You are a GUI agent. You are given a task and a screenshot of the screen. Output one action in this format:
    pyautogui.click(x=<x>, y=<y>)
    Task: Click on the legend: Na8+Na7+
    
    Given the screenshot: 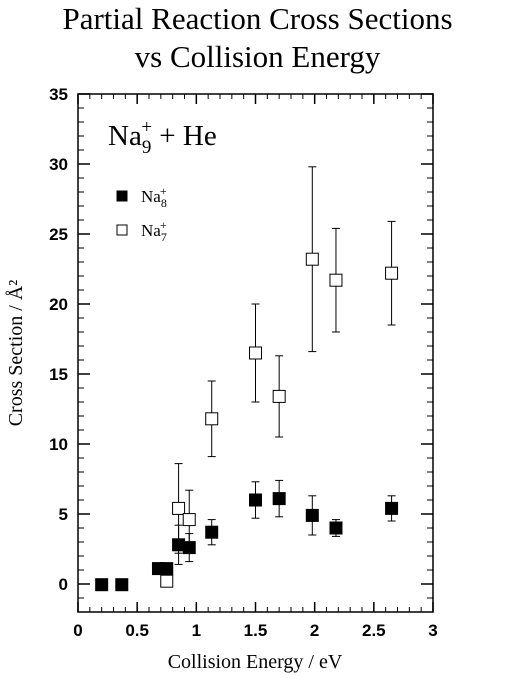 What is the action you would take?
    pyautogui.click(x=141, y=214)
    